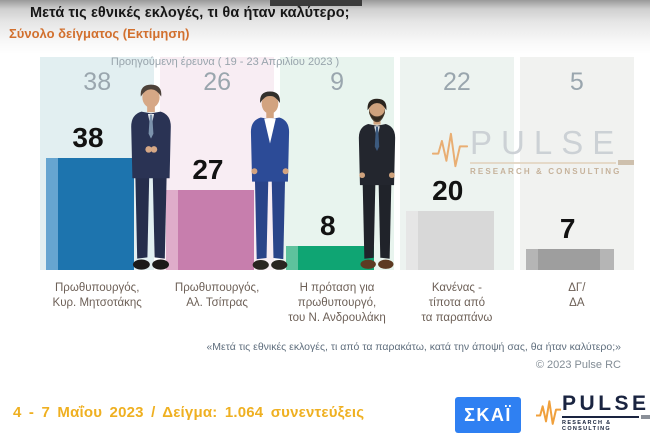 The width and height of the screenshot is (650, 435). I want to click on pulse-watermark: PULSE RESEARCH & CONSULTING, so click(533, 151).